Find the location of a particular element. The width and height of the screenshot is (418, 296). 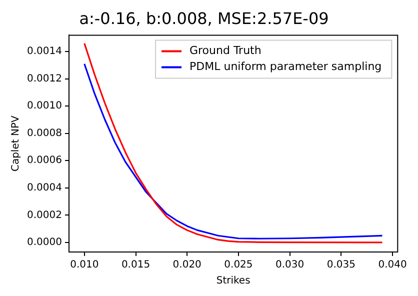

x-axis-title: Strikes is located at coordinates (233, 281).